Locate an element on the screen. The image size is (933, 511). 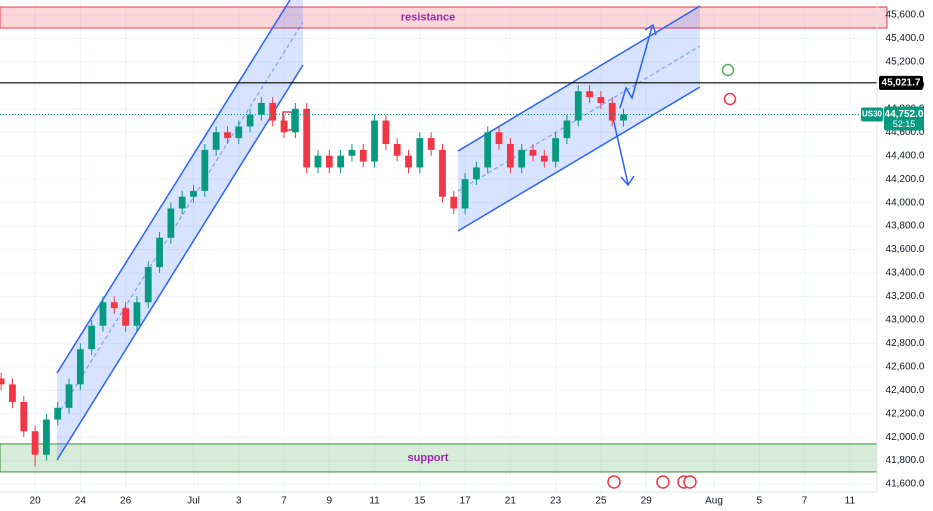
y-tick-label: 44,600.0 is located at coordinates (905, 132).